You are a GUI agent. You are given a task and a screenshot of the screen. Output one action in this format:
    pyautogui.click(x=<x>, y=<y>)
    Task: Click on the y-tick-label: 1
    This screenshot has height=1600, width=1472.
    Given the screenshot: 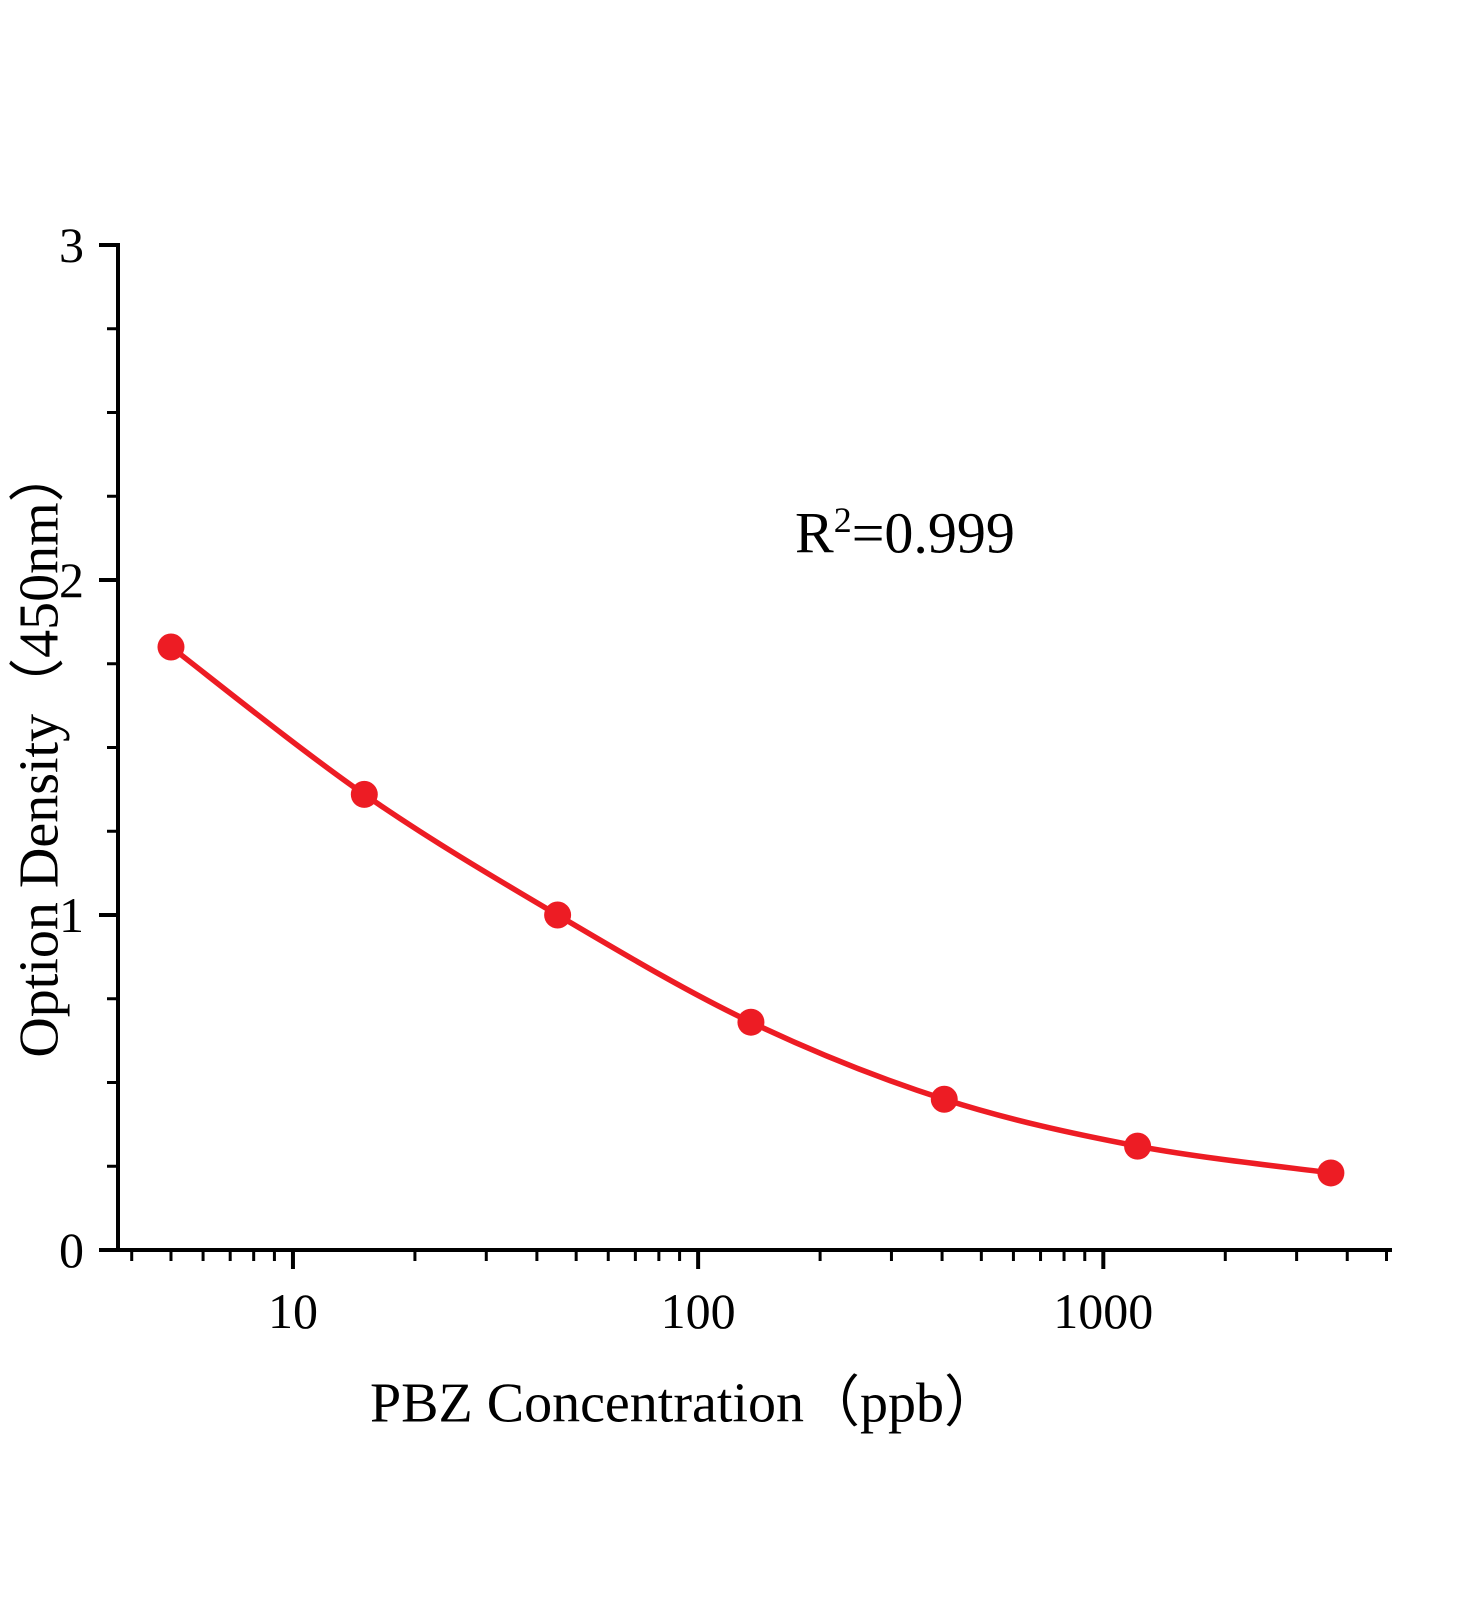 What is the action you would take?
    pyautogui.click(x=71, y=915)
    